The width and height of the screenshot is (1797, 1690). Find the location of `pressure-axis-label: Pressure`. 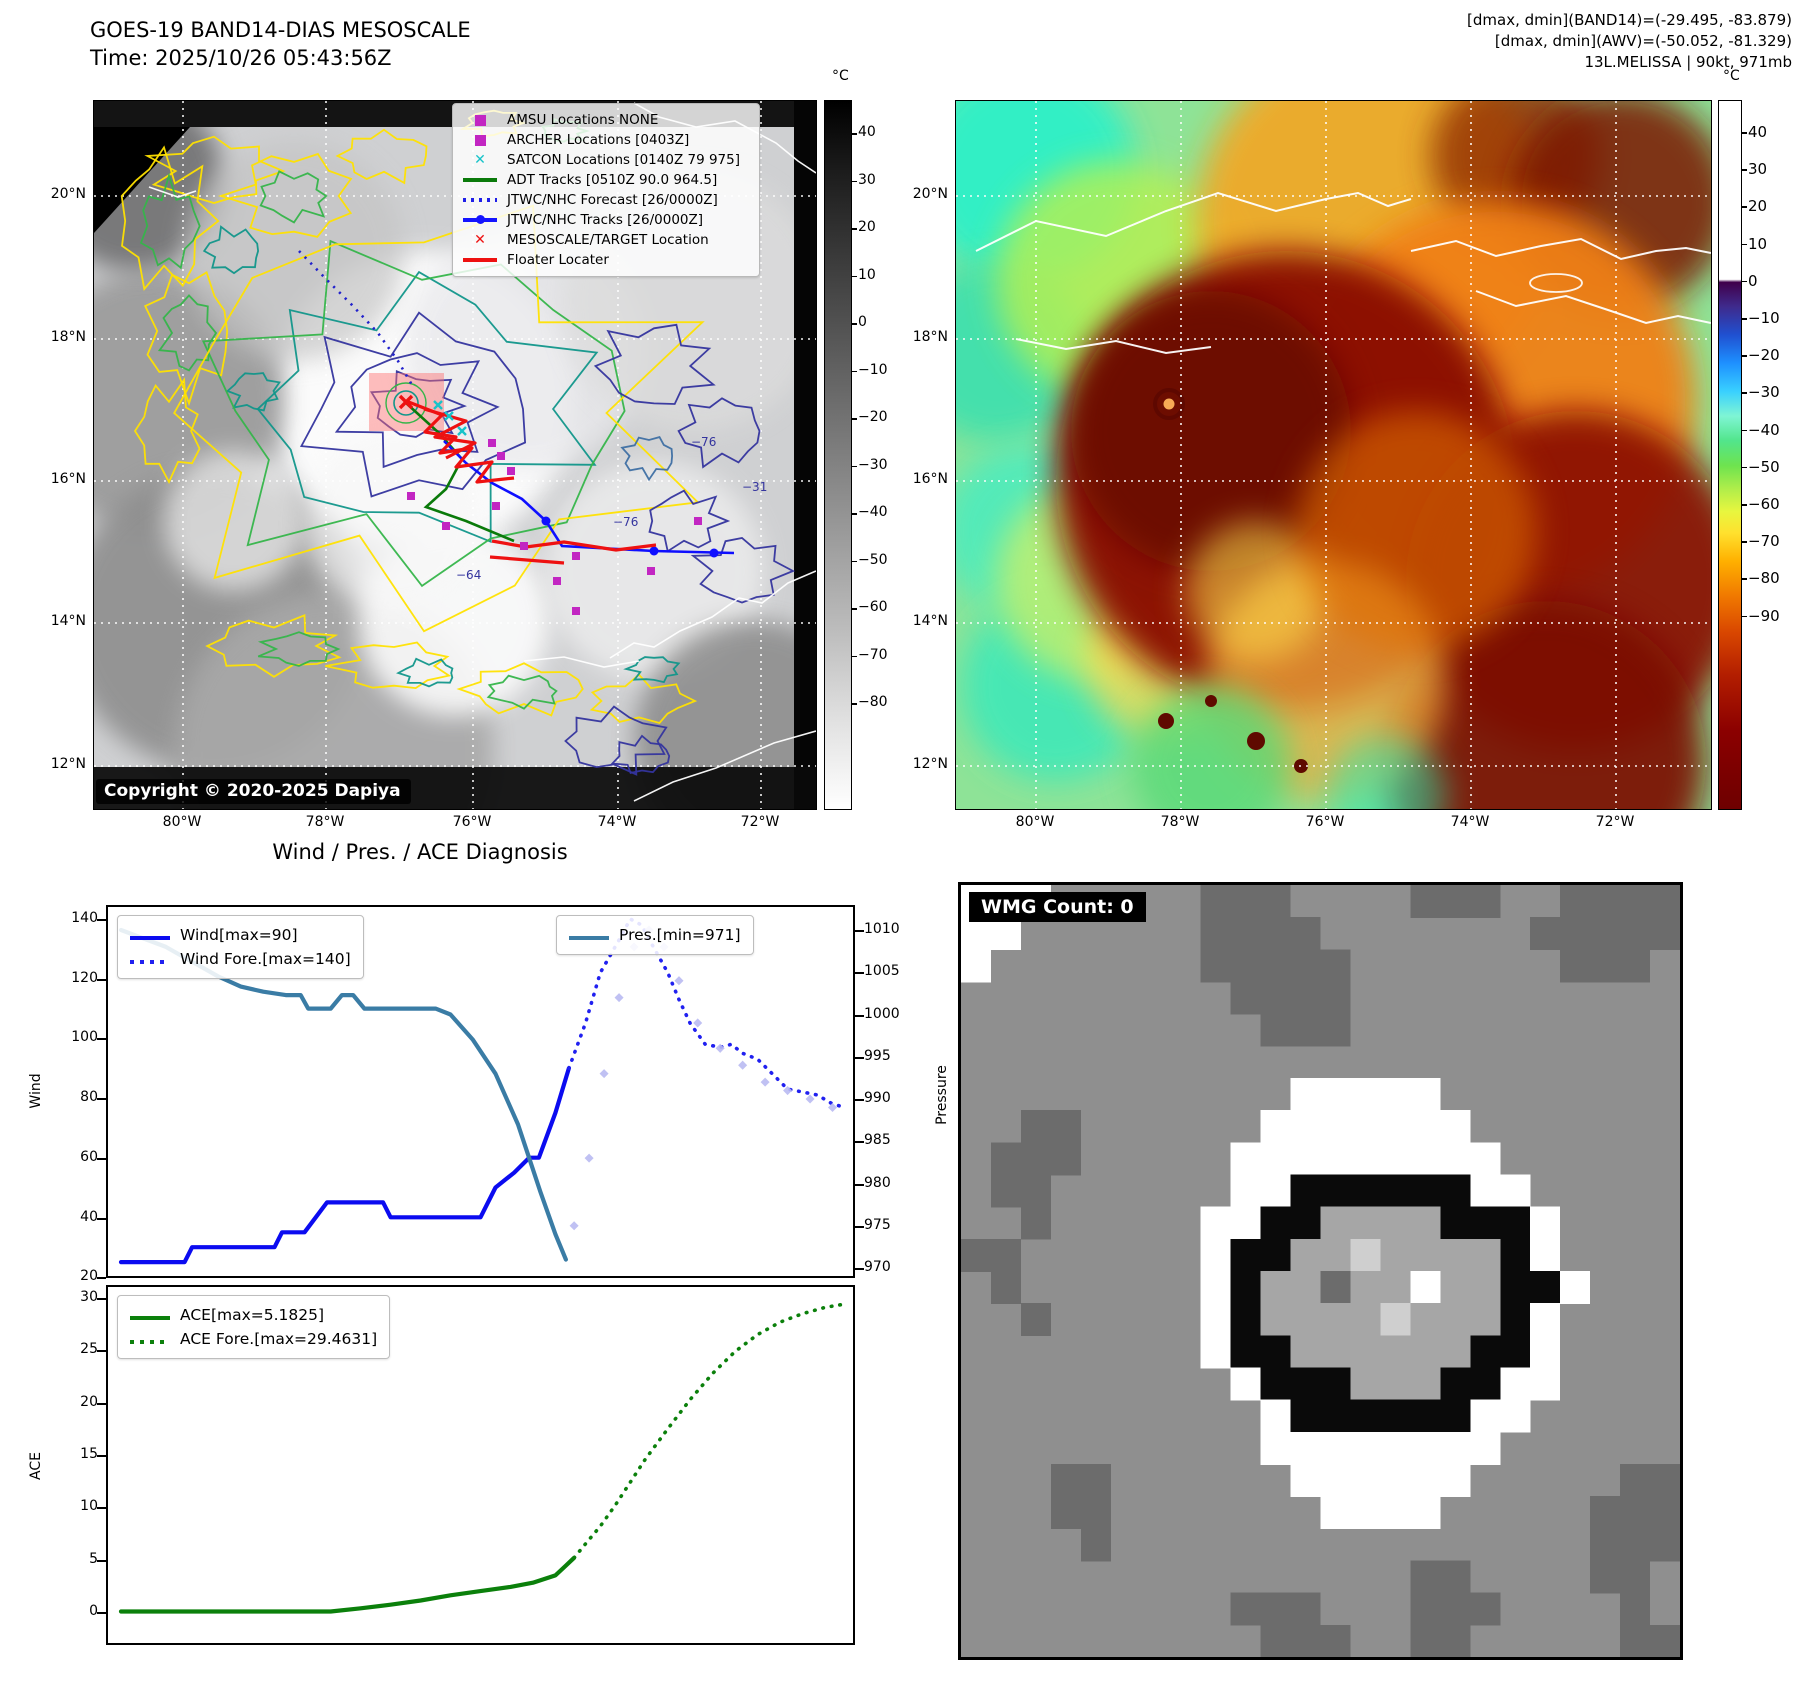

pressure-axis-label: Pressure is located at coordinates (942, 1095).